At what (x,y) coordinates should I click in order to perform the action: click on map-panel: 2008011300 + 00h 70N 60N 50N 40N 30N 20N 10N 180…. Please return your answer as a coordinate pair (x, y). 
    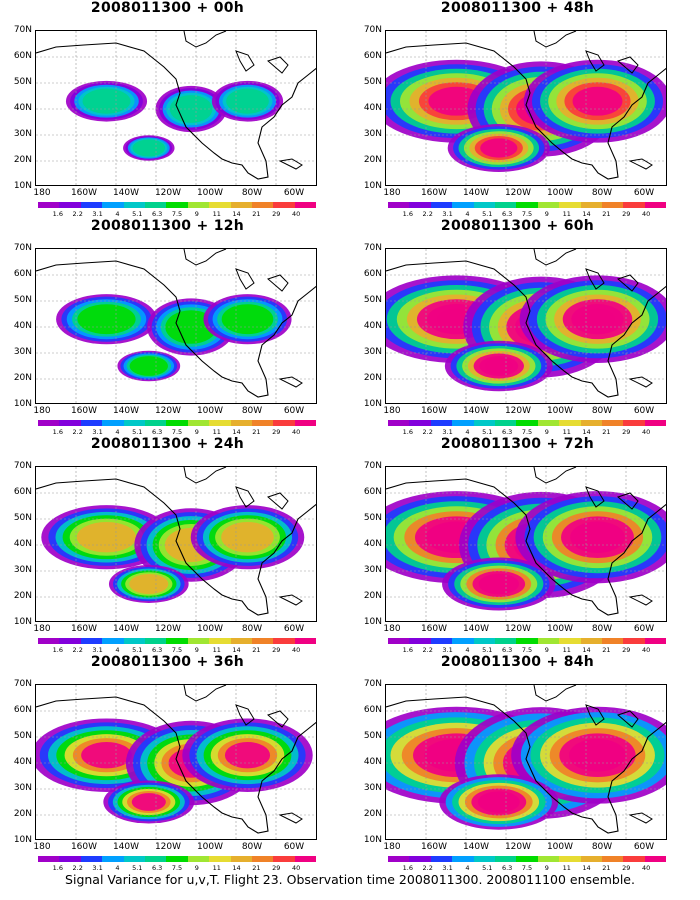
    Looking at the image, I should click on (167, 109).